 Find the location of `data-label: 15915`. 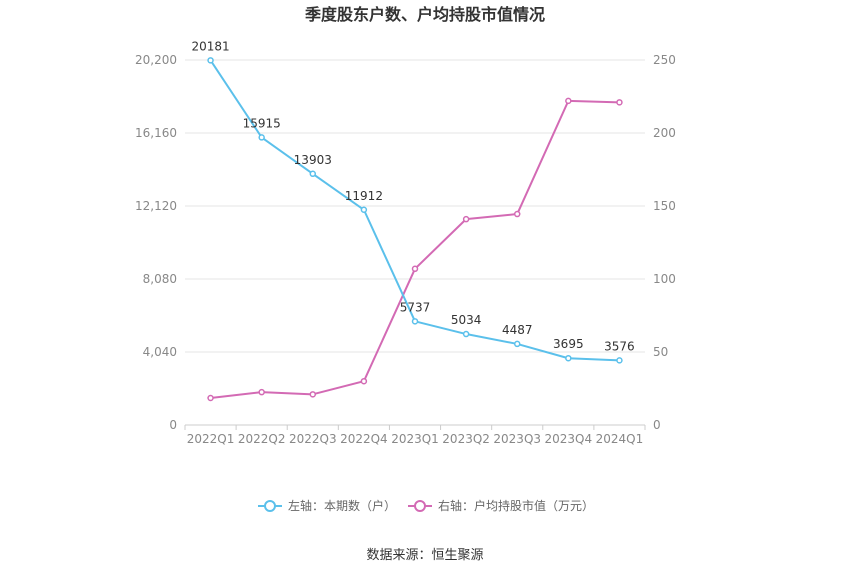

data-label: 15915 is located at coordinates (262, 123).